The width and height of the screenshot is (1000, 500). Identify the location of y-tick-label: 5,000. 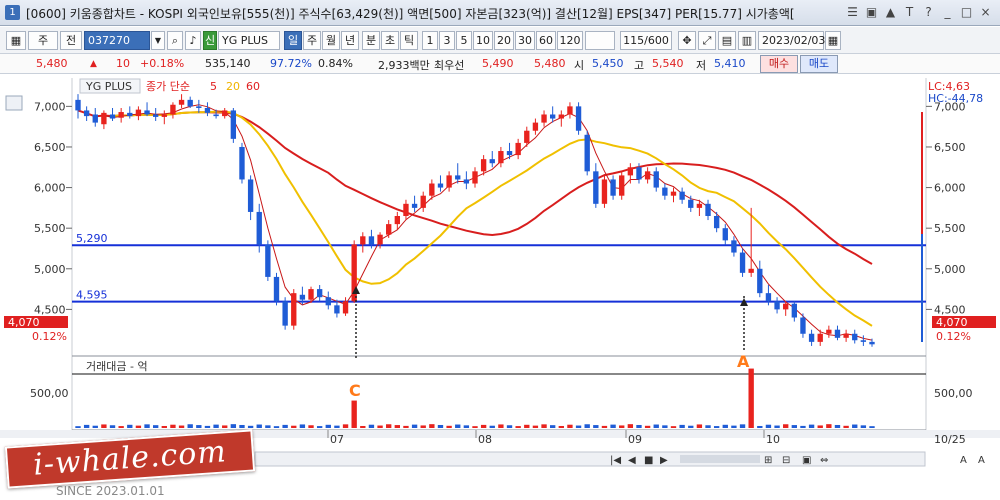
(50, 269).